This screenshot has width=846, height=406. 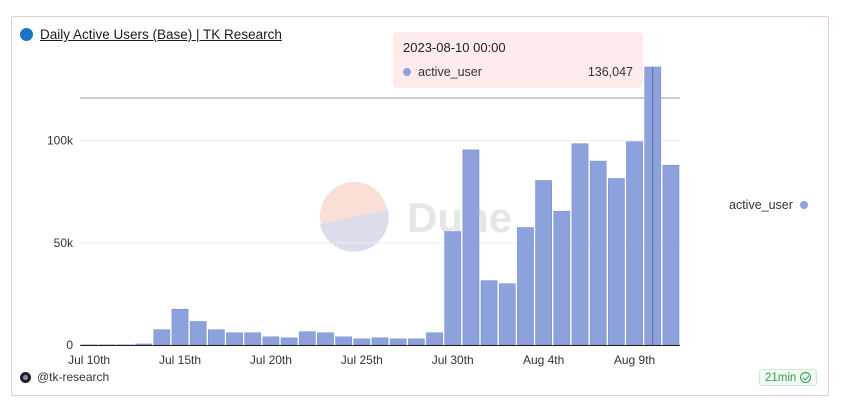 I want to click on tooltip-series: active_user, so click(x=450, y=72).